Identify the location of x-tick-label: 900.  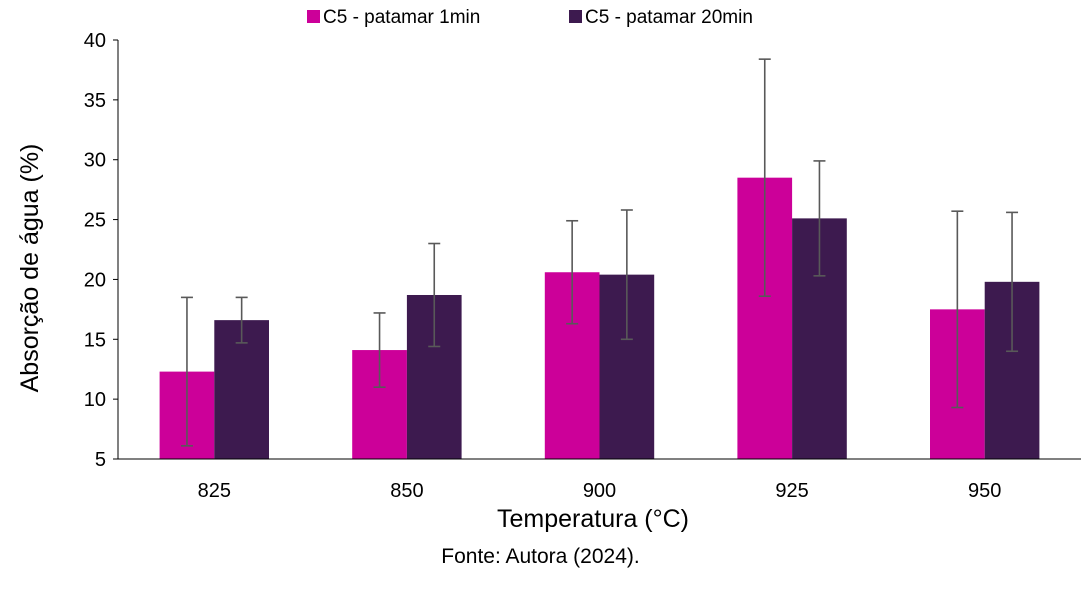
(599, 491).